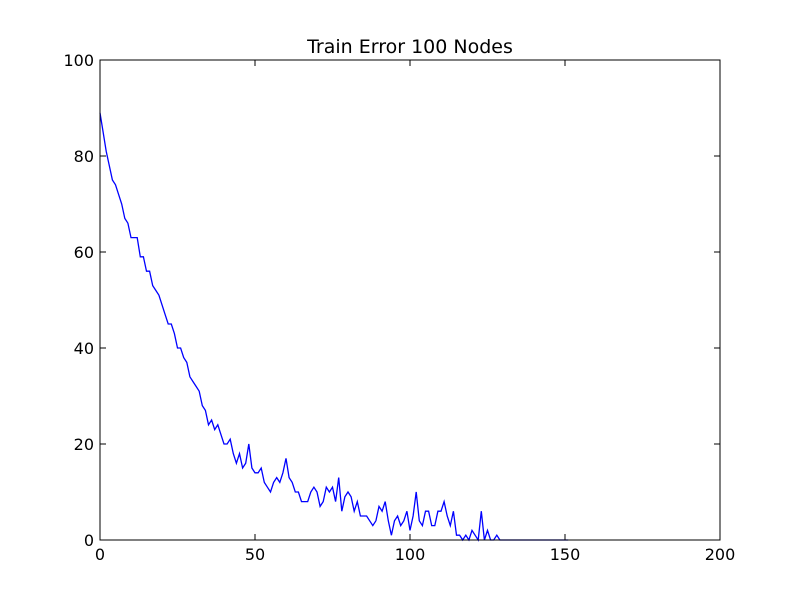 The height and width of the screenshot is (600, 800). I want to click on y-tick-label: 20, so click(84, 444).